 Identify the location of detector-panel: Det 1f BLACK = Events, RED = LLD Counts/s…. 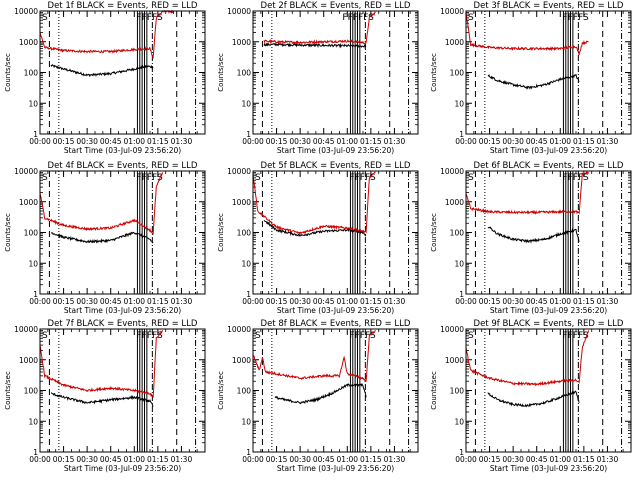
(105, 78).